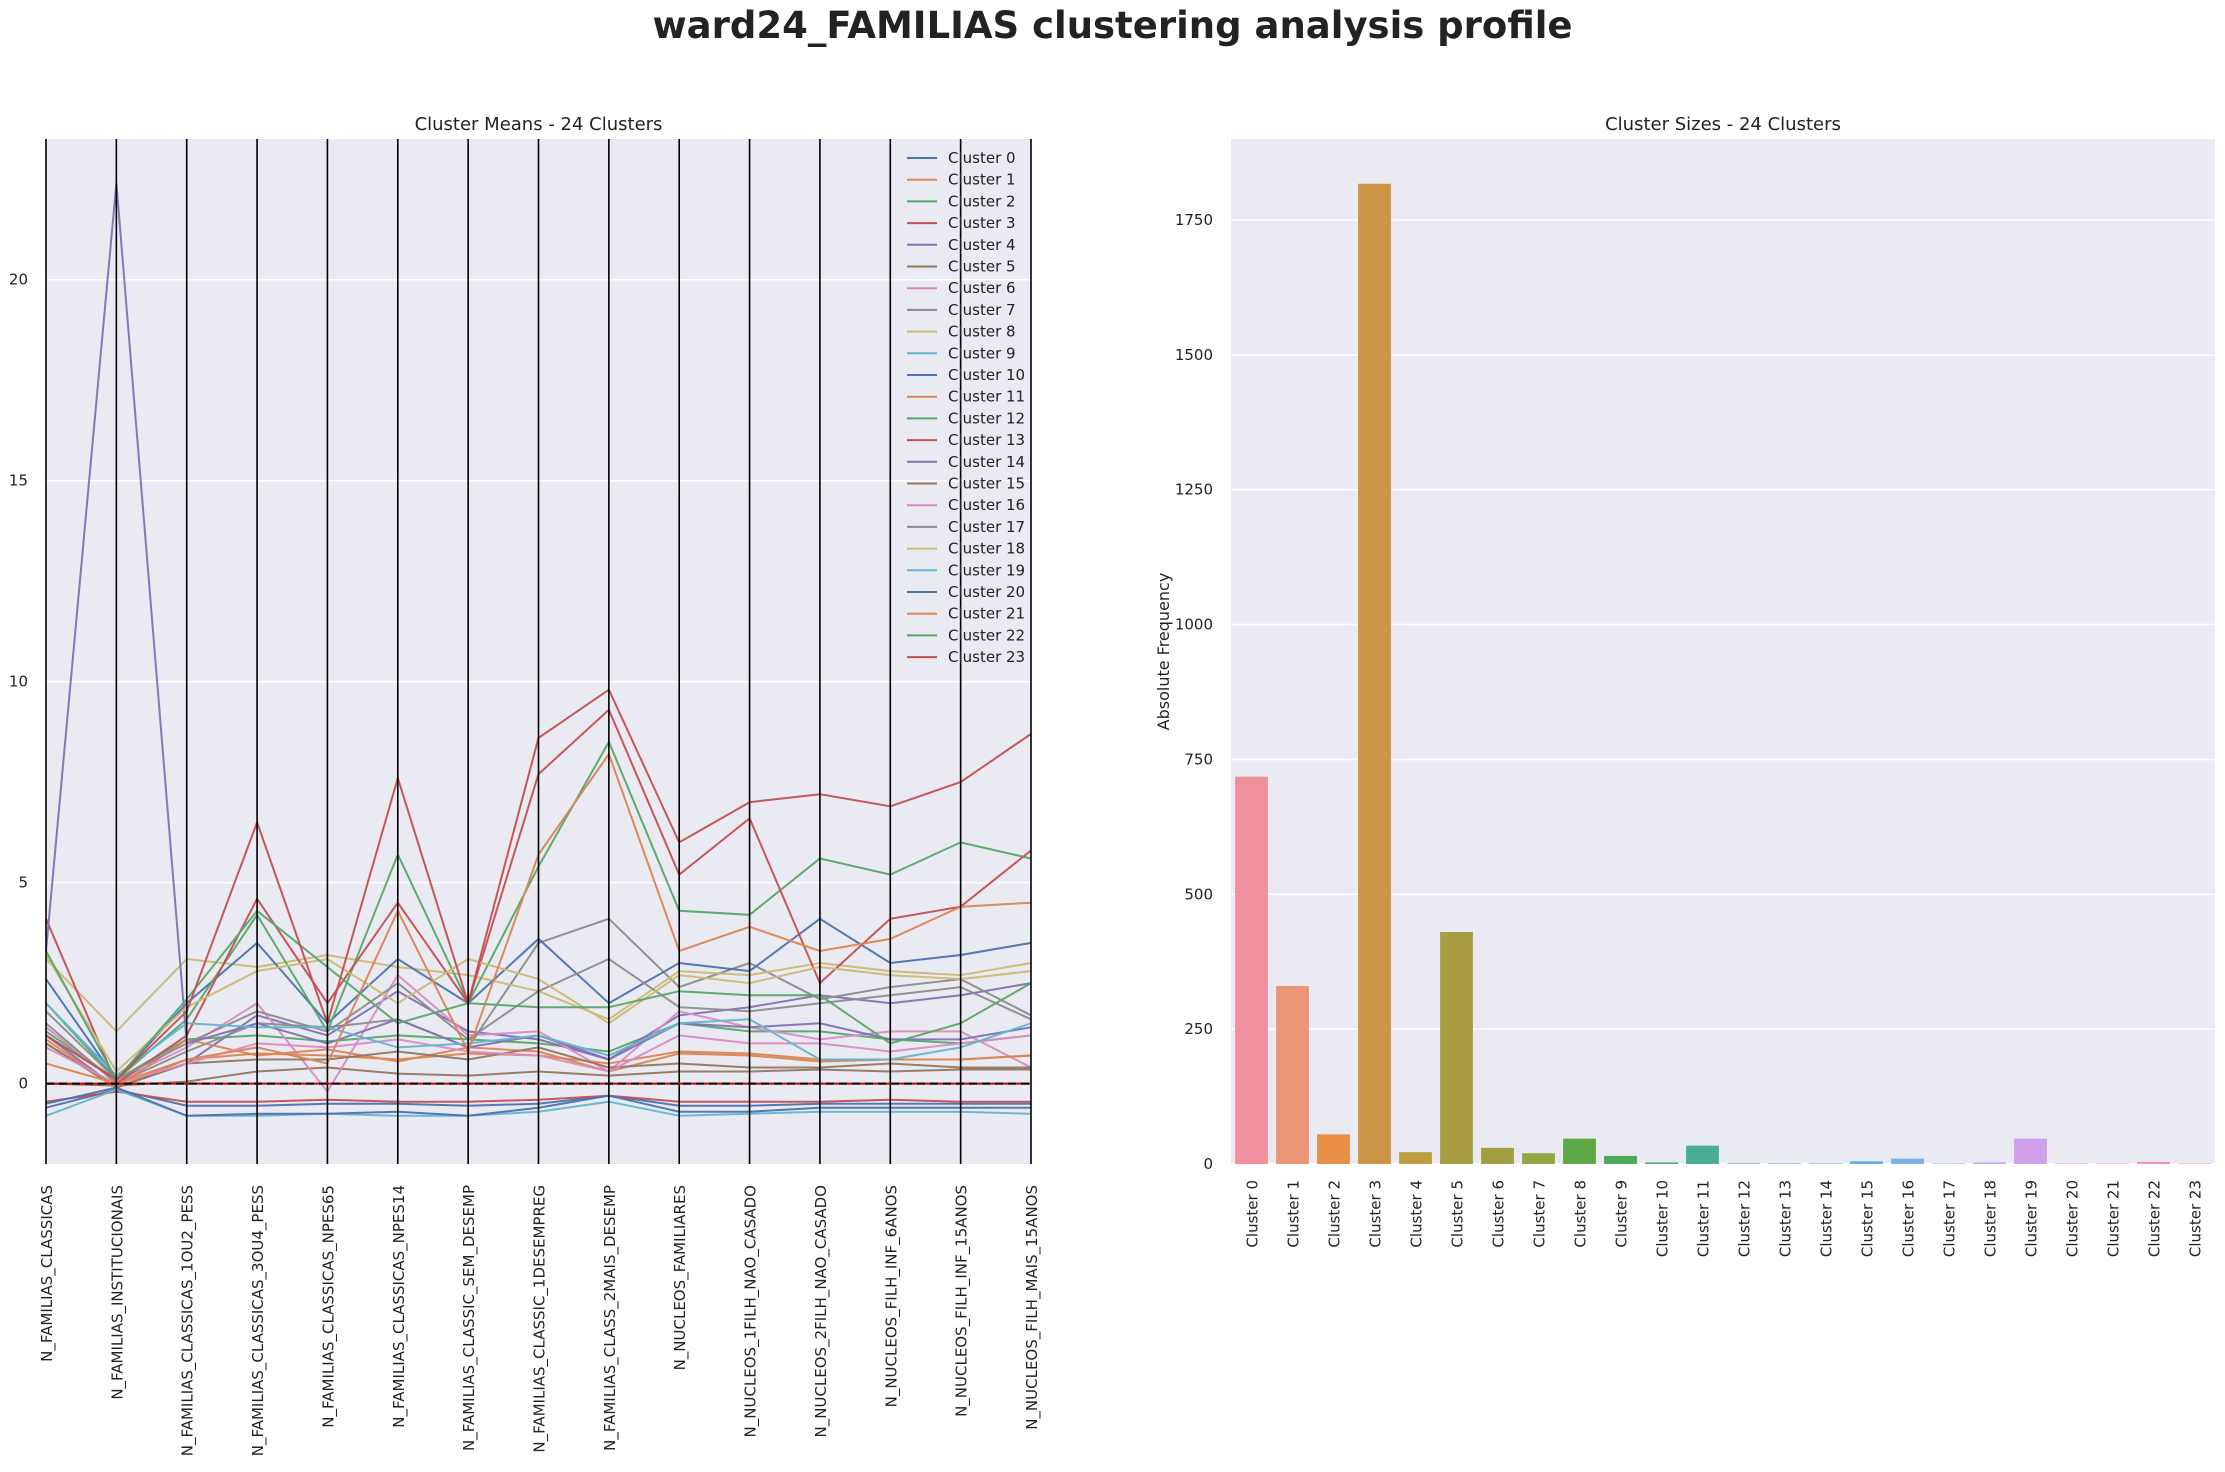 The height and width of the screenshot is (1472, 2225). Describe the element at coordinates (1723, 124) in the screenshot. I see `bar-chart-title: Cluster Sizes - 24 Clusters` at that location.